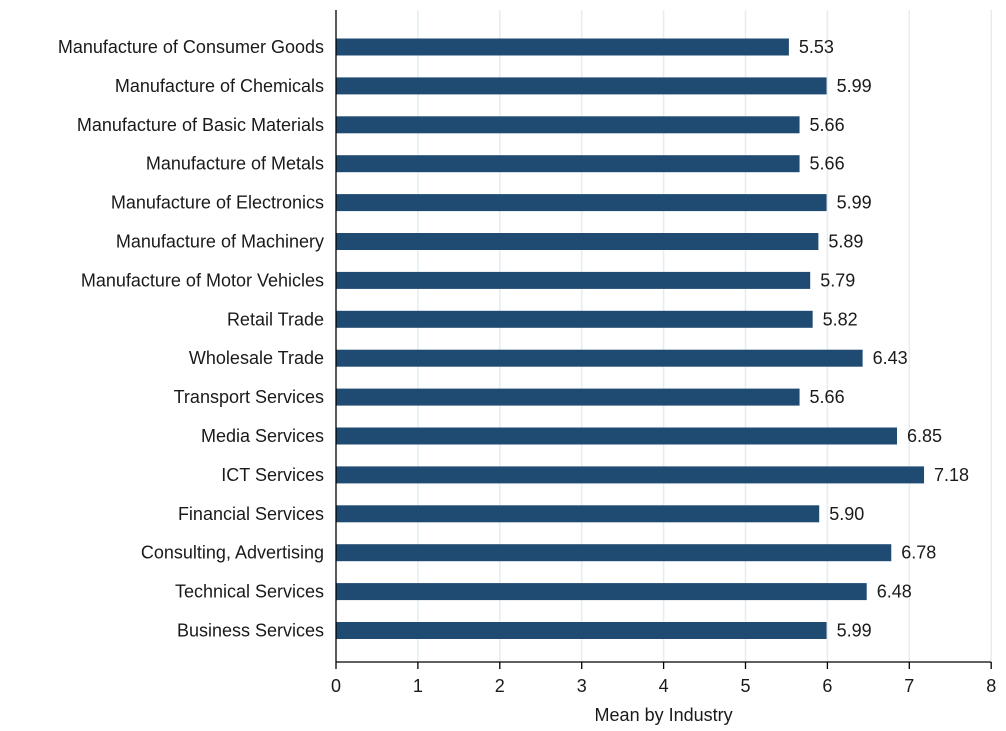  I want to click on x-tick-label: 6, so click(827, 686).